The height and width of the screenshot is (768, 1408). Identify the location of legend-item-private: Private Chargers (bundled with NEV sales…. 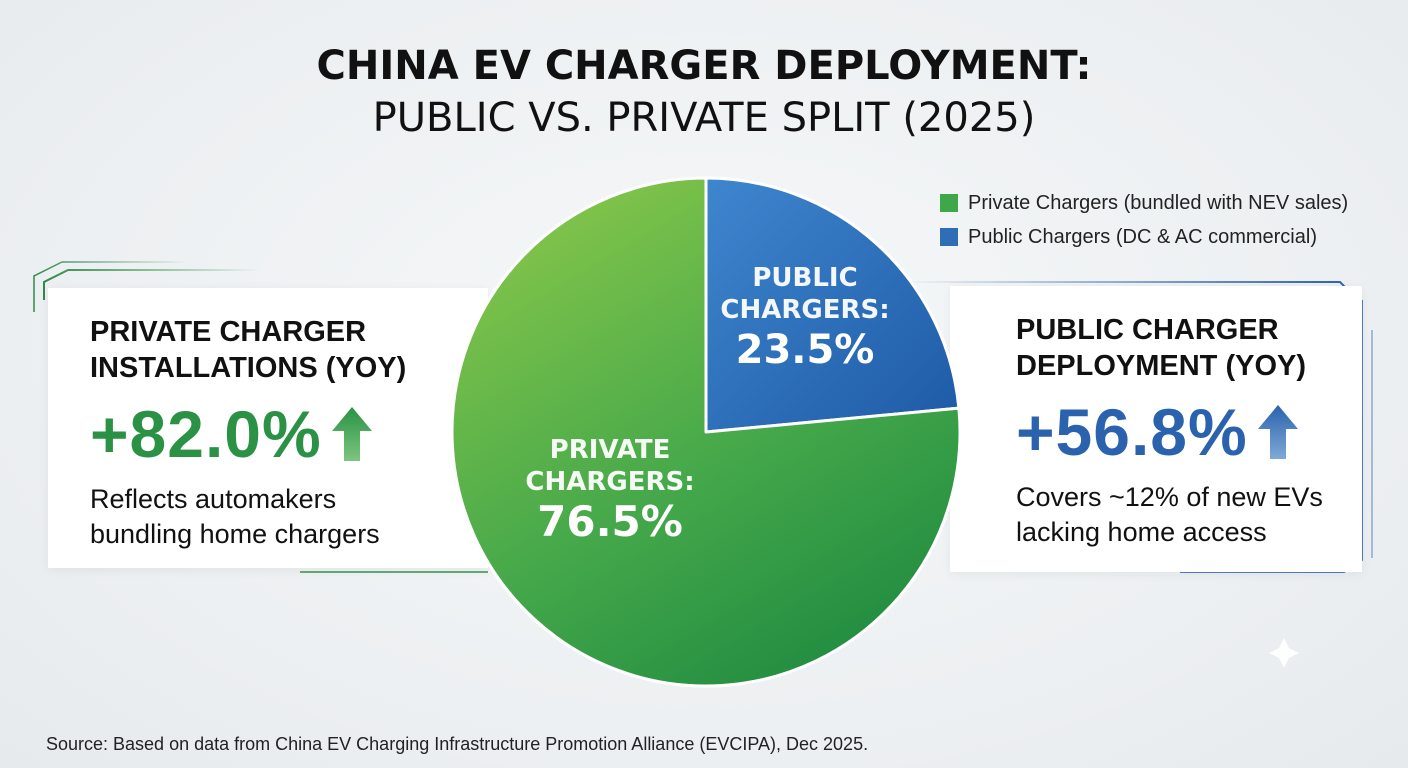
(1144, 203).